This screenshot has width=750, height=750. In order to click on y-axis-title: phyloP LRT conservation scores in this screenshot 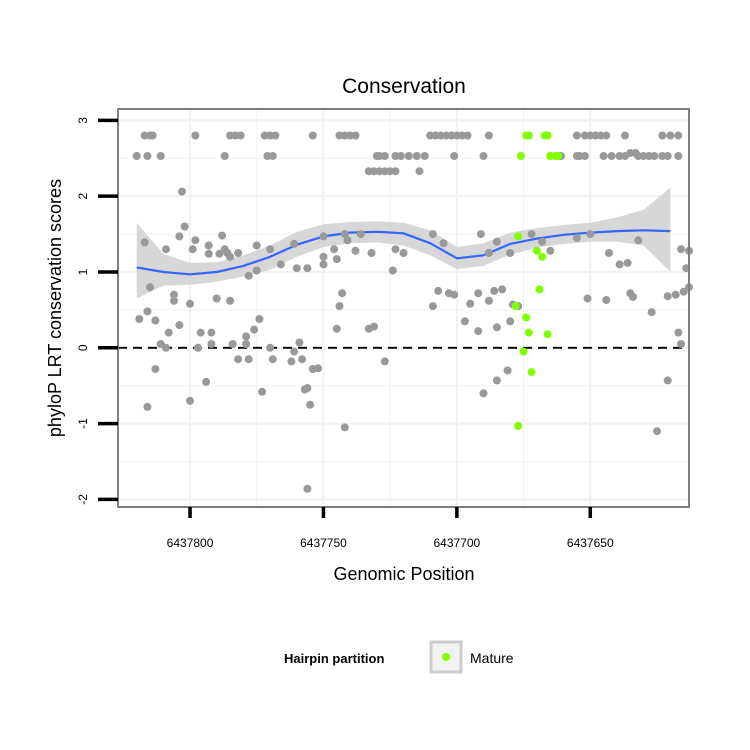, I will do `click(55, 308)`.